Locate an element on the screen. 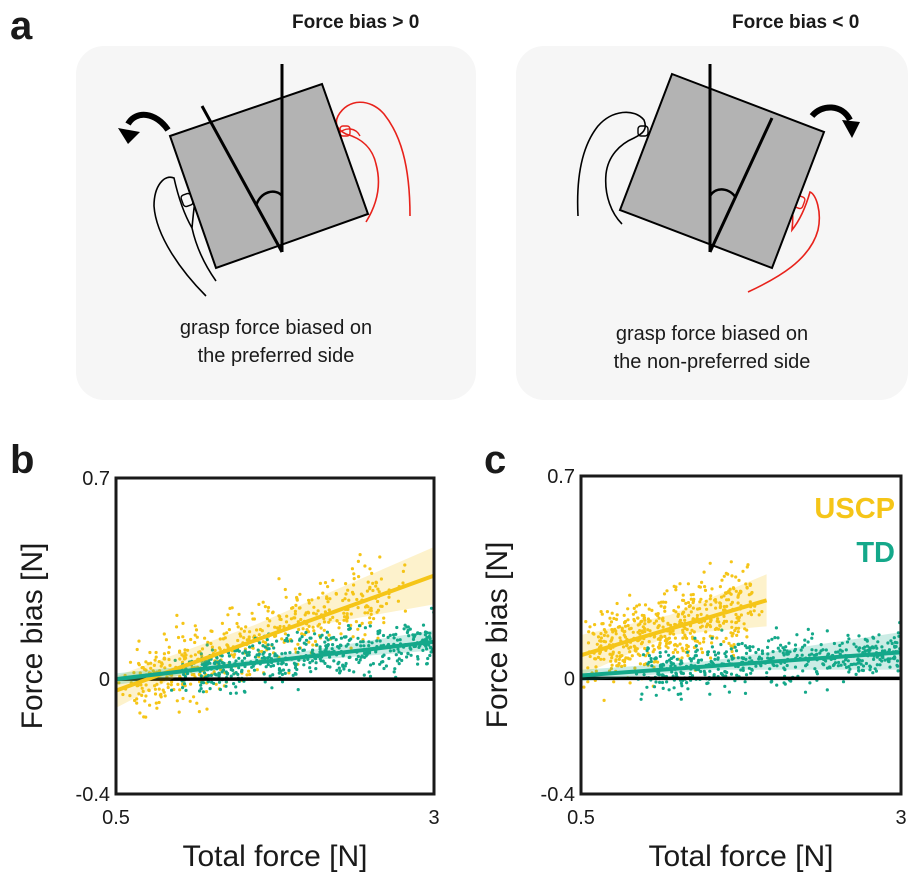 This screenshot has height=874, width=908. y-tick-label: -0.4 is located at coordinates (558, 795).